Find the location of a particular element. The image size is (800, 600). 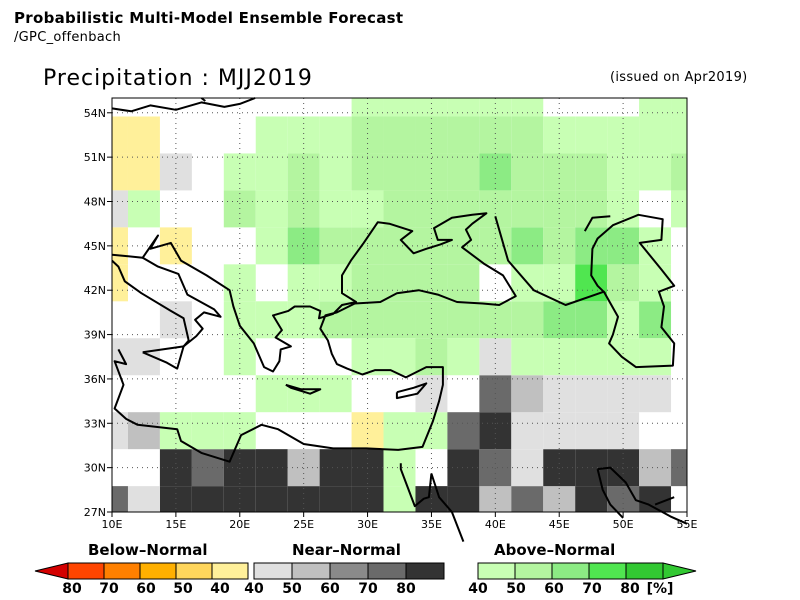

legend-below-label: 50 is located at coordinates (183, 589).